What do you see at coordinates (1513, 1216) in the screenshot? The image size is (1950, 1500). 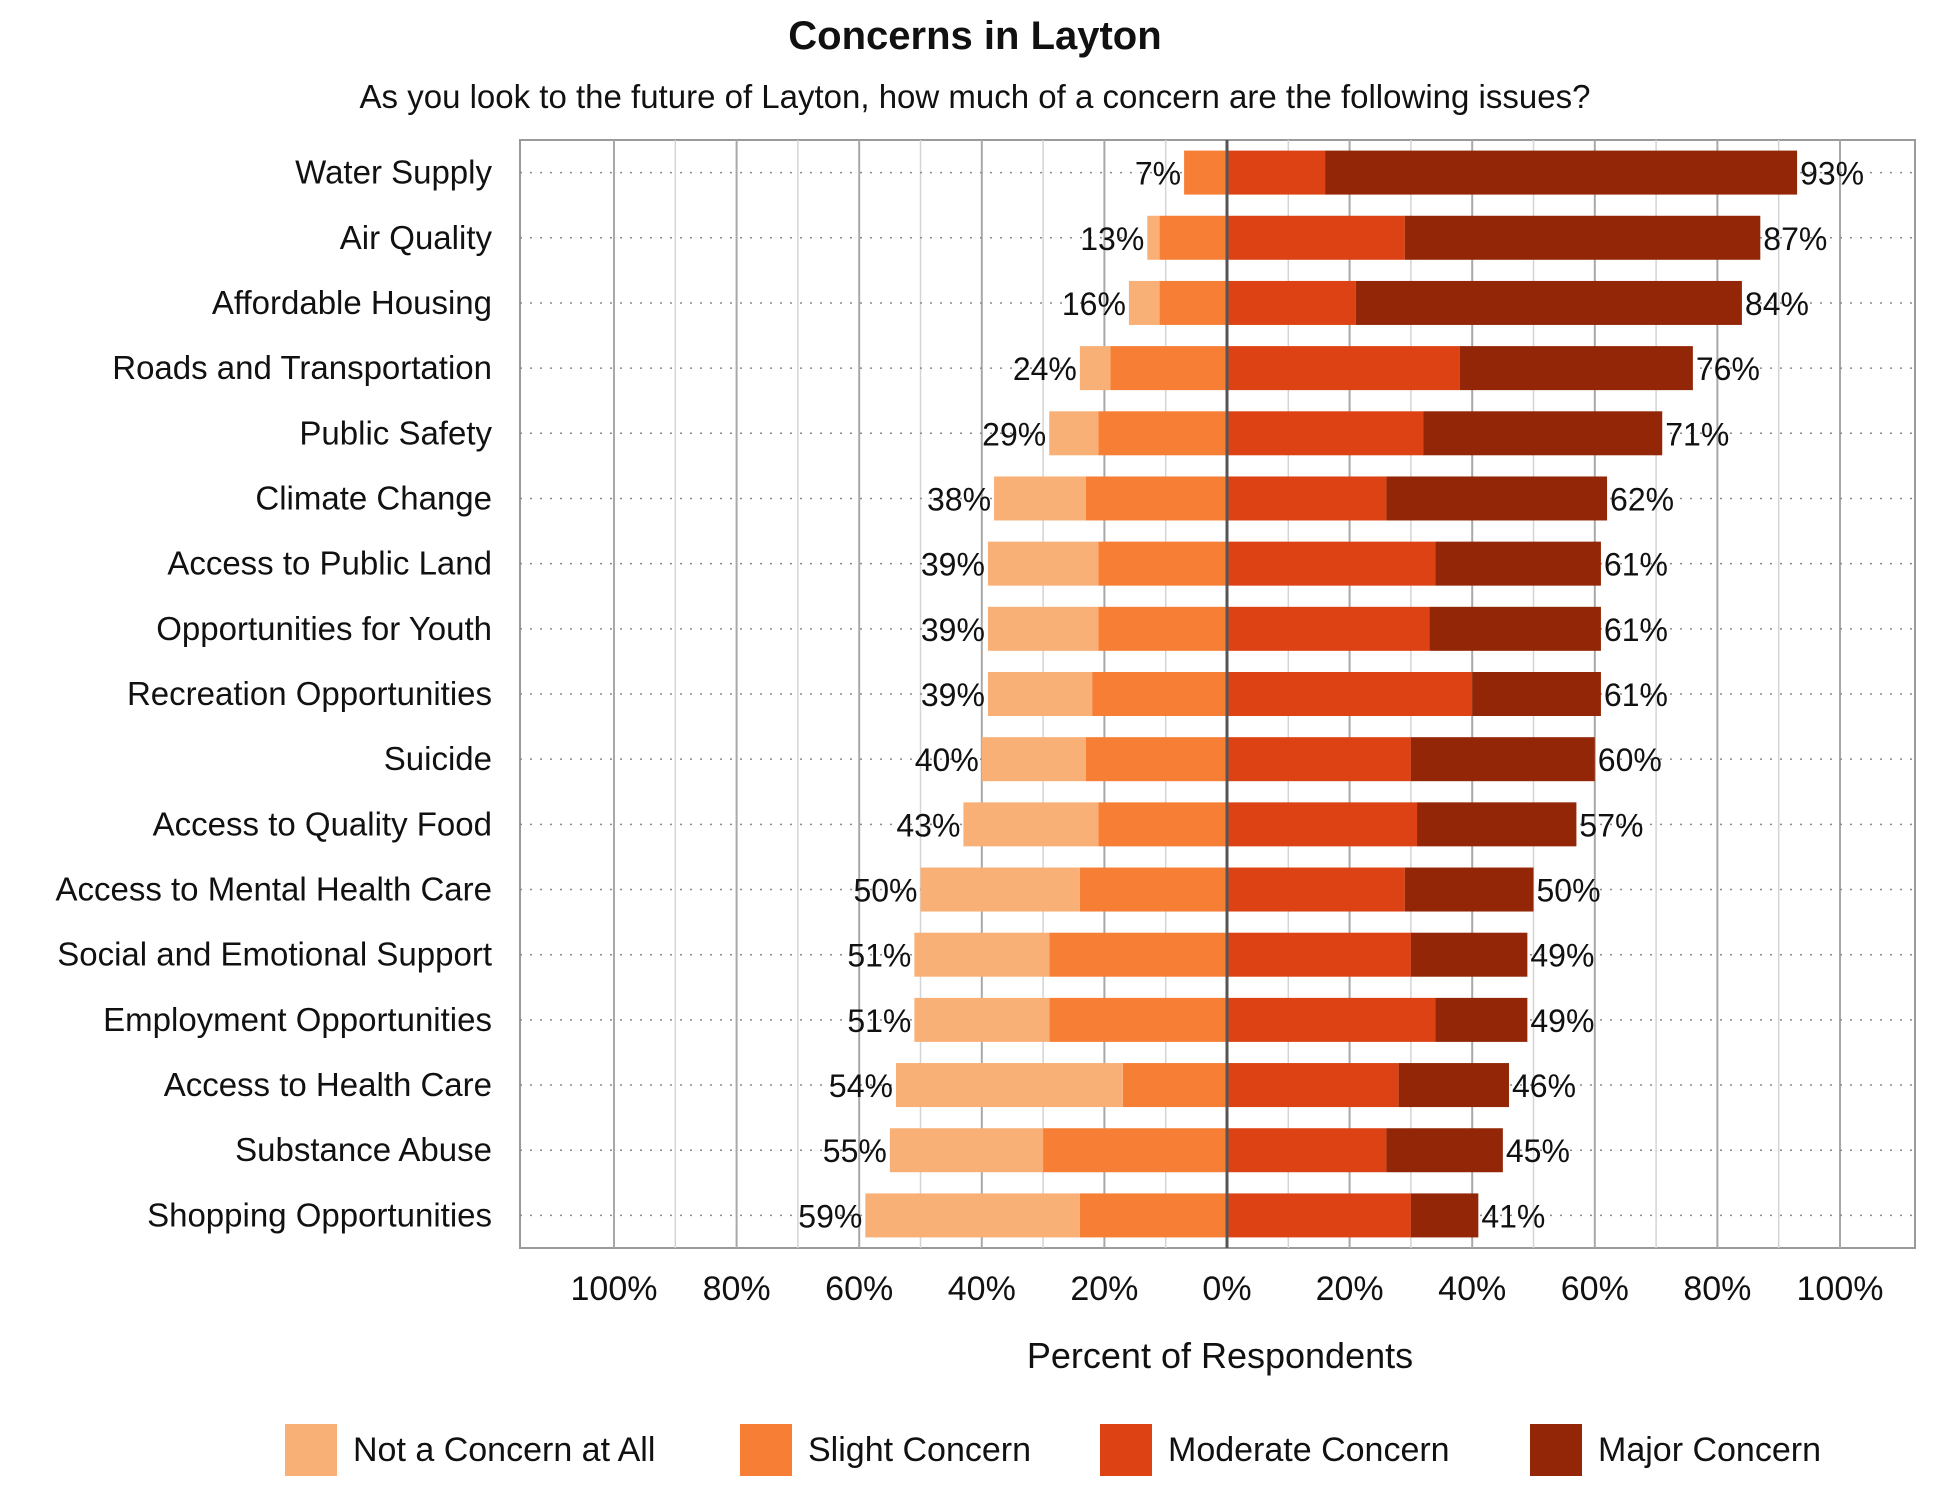 I see `positive-total-label: 41%` at bounding box center [1513, 1216].